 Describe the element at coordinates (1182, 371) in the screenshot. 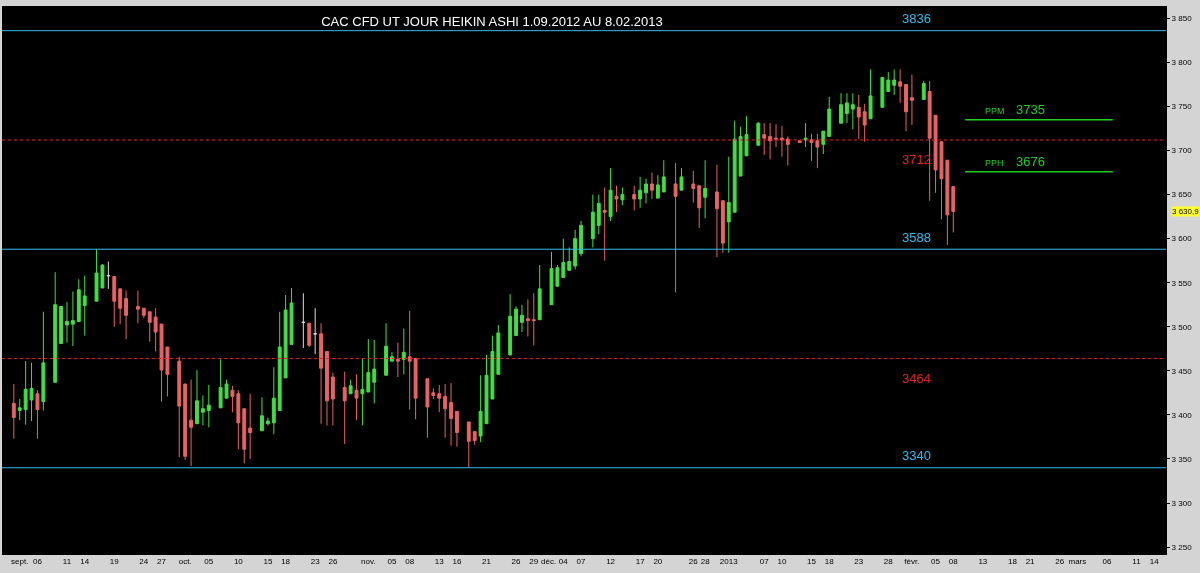

I see `y-tick-label: 3 450` at that location.